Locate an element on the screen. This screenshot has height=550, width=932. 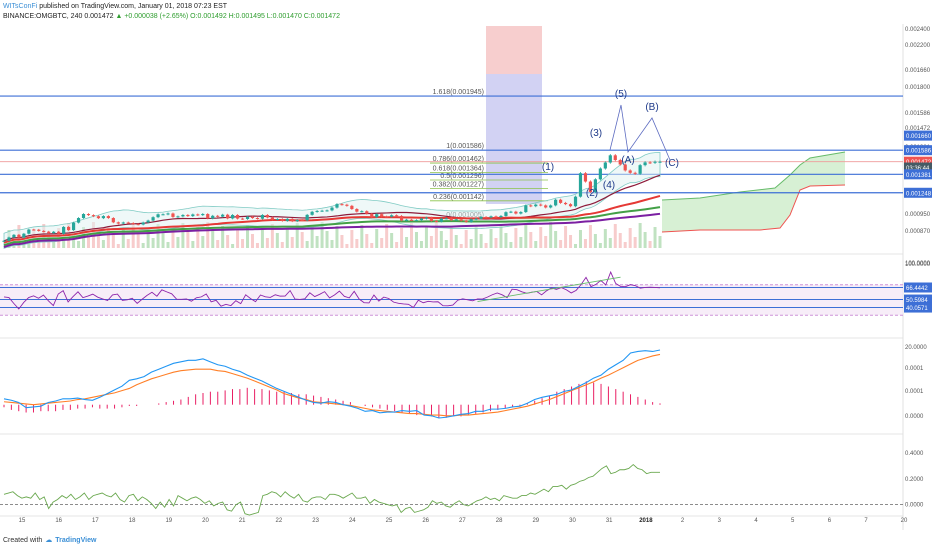
wave-label: (4) is located at coordinates (609, 185).